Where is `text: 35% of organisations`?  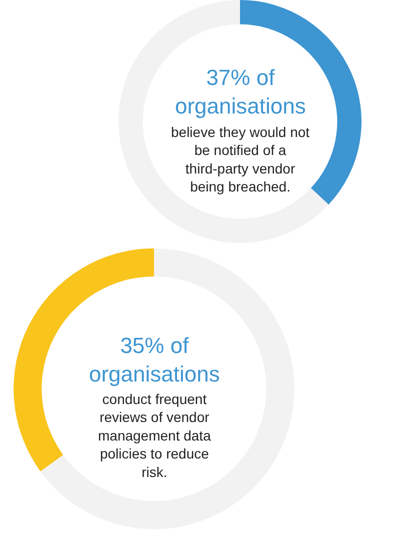
text: 35% of organisations is located at coordinates (154, 360).